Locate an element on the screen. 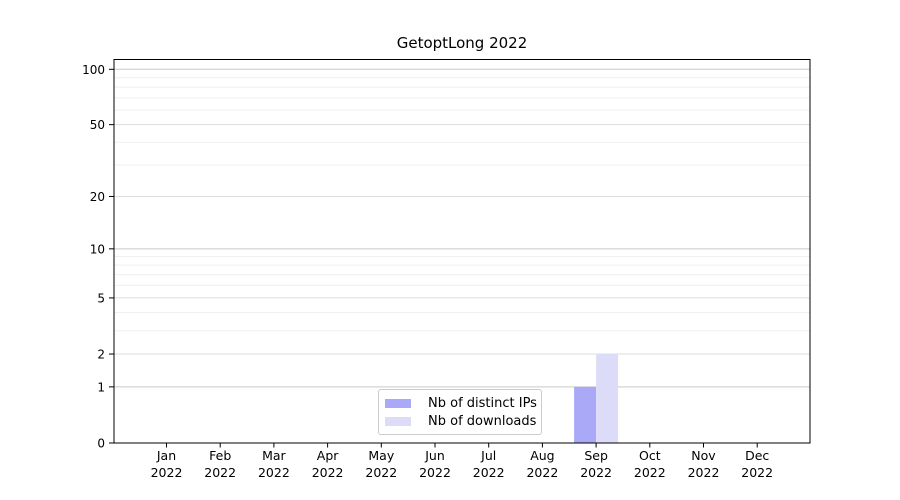 This screenshot has height=500, width=900. legend: Nb of distinct IPs Nb of downloads is located at coordinates (460, 412).